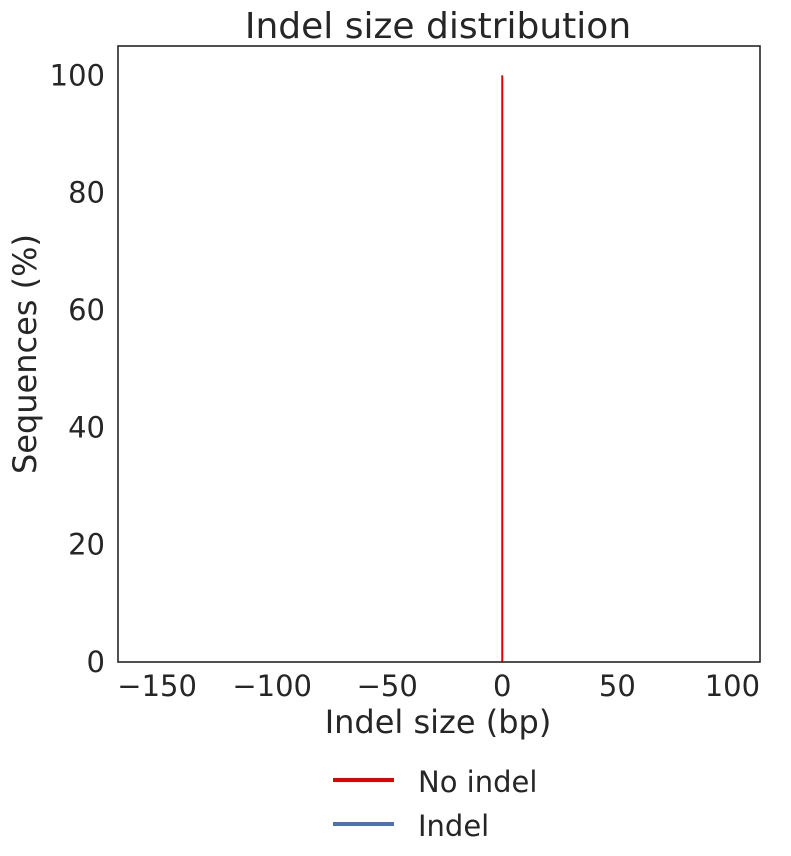  What do you see at coordinates (86, 310) in the screenshot?
I see `y-tick-label: 60` at bounding box center [86, 310].